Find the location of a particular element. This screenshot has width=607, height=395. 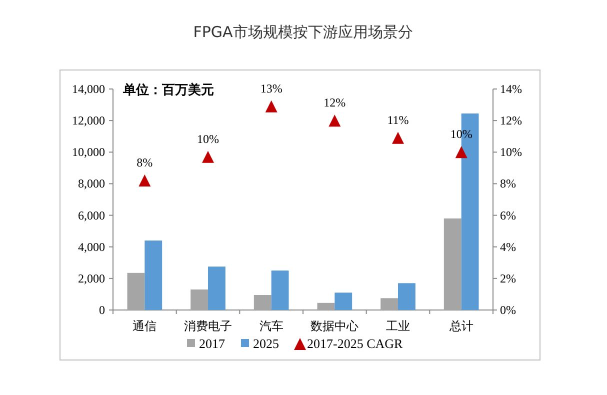

y2-tick-label: 6% is located at coordinates (508, 215).